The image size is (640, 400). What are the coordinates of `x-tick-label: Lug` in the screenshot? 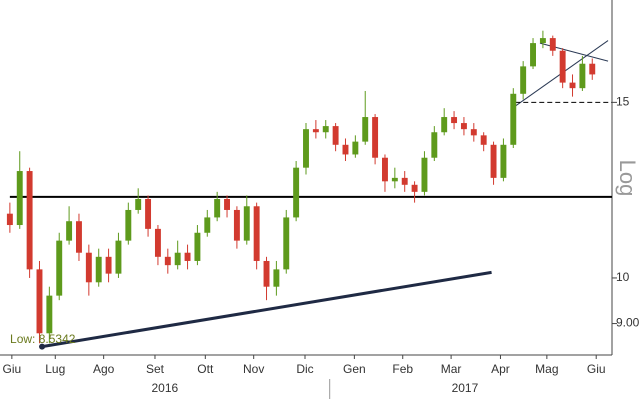 It's located at (55, 369).